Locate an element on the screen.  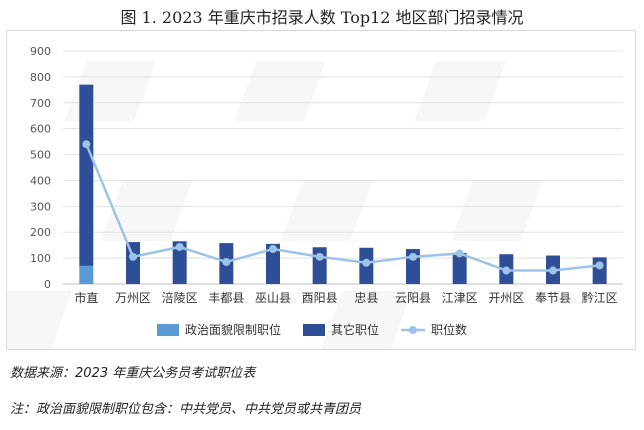
x-tick-label: 开州区 is located at coordinates (506, 298).